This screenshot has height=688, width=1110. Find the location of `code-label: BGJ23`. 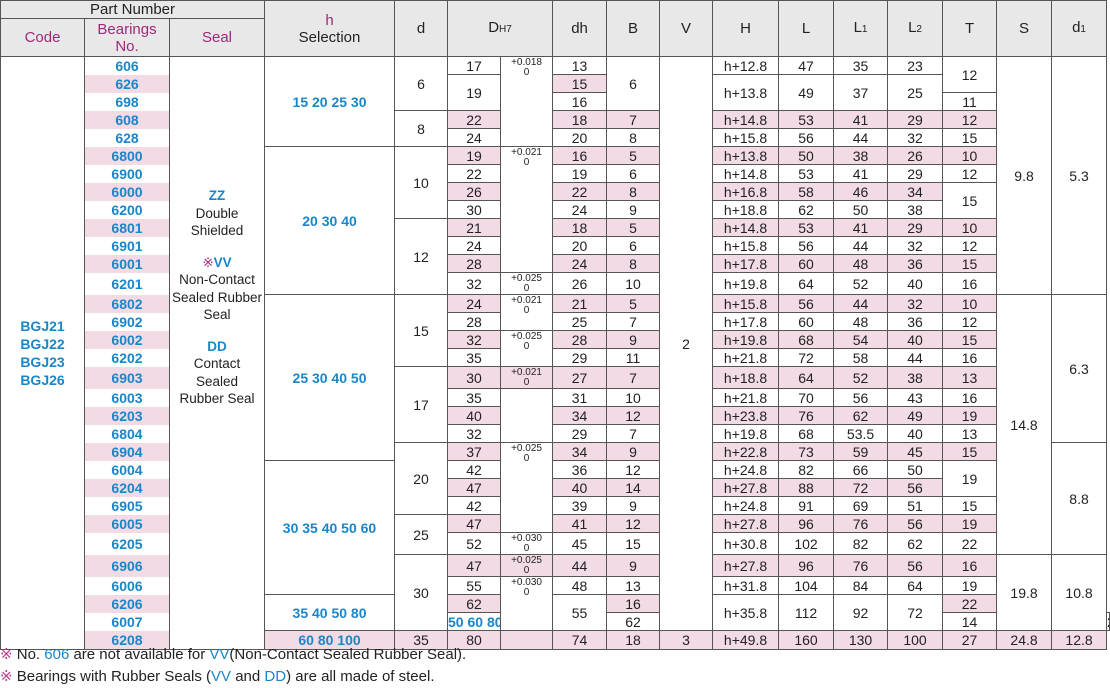

code-label: BGJ23 is located at coordinates (42, 362).